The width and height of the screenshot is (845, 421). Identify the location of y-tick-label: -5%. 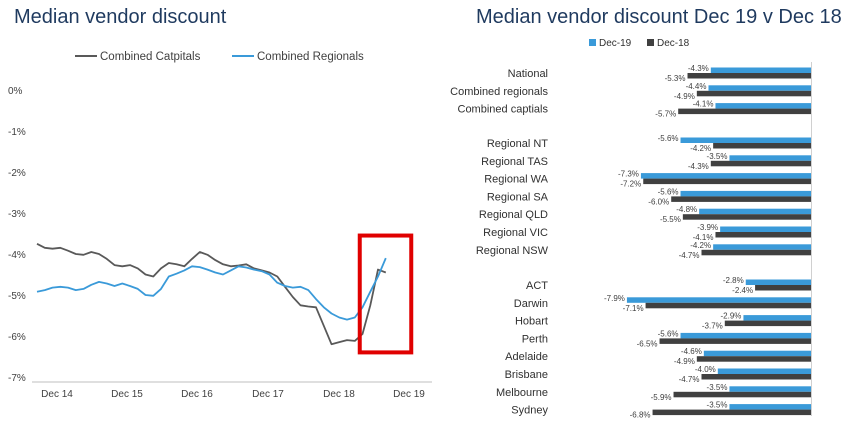
(17, 296).